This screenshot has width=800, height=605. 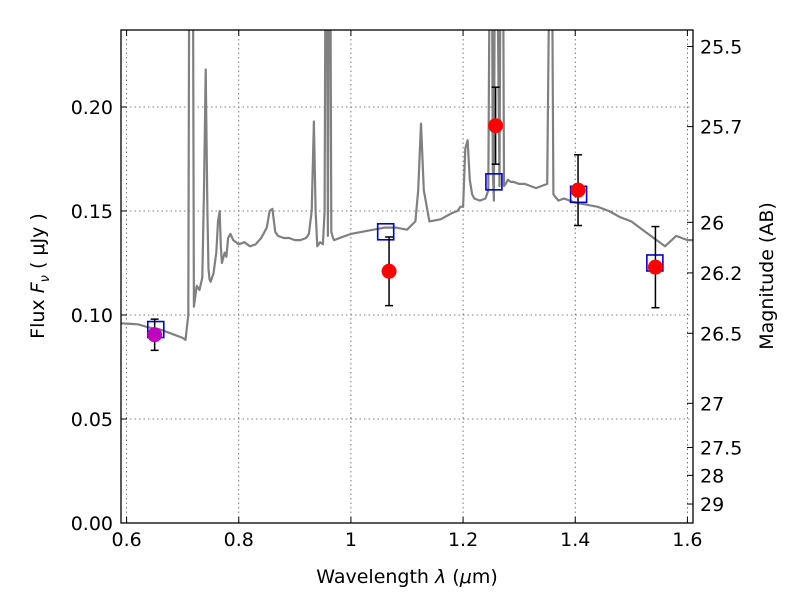 I want to click on y-tick-label: 0.10, so click(x=92, y=316).